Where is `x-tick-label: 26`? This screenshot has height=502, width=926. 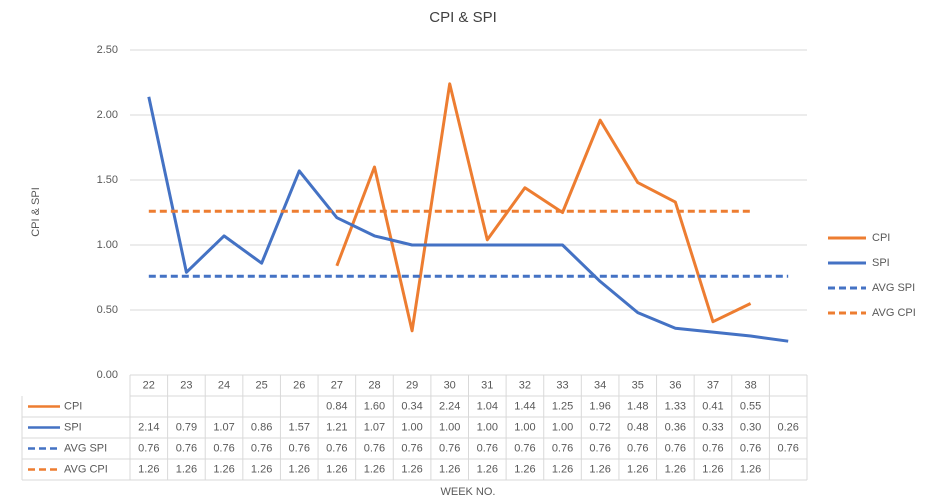 x-tick-label: 26 is located at coordinates (299, 385).